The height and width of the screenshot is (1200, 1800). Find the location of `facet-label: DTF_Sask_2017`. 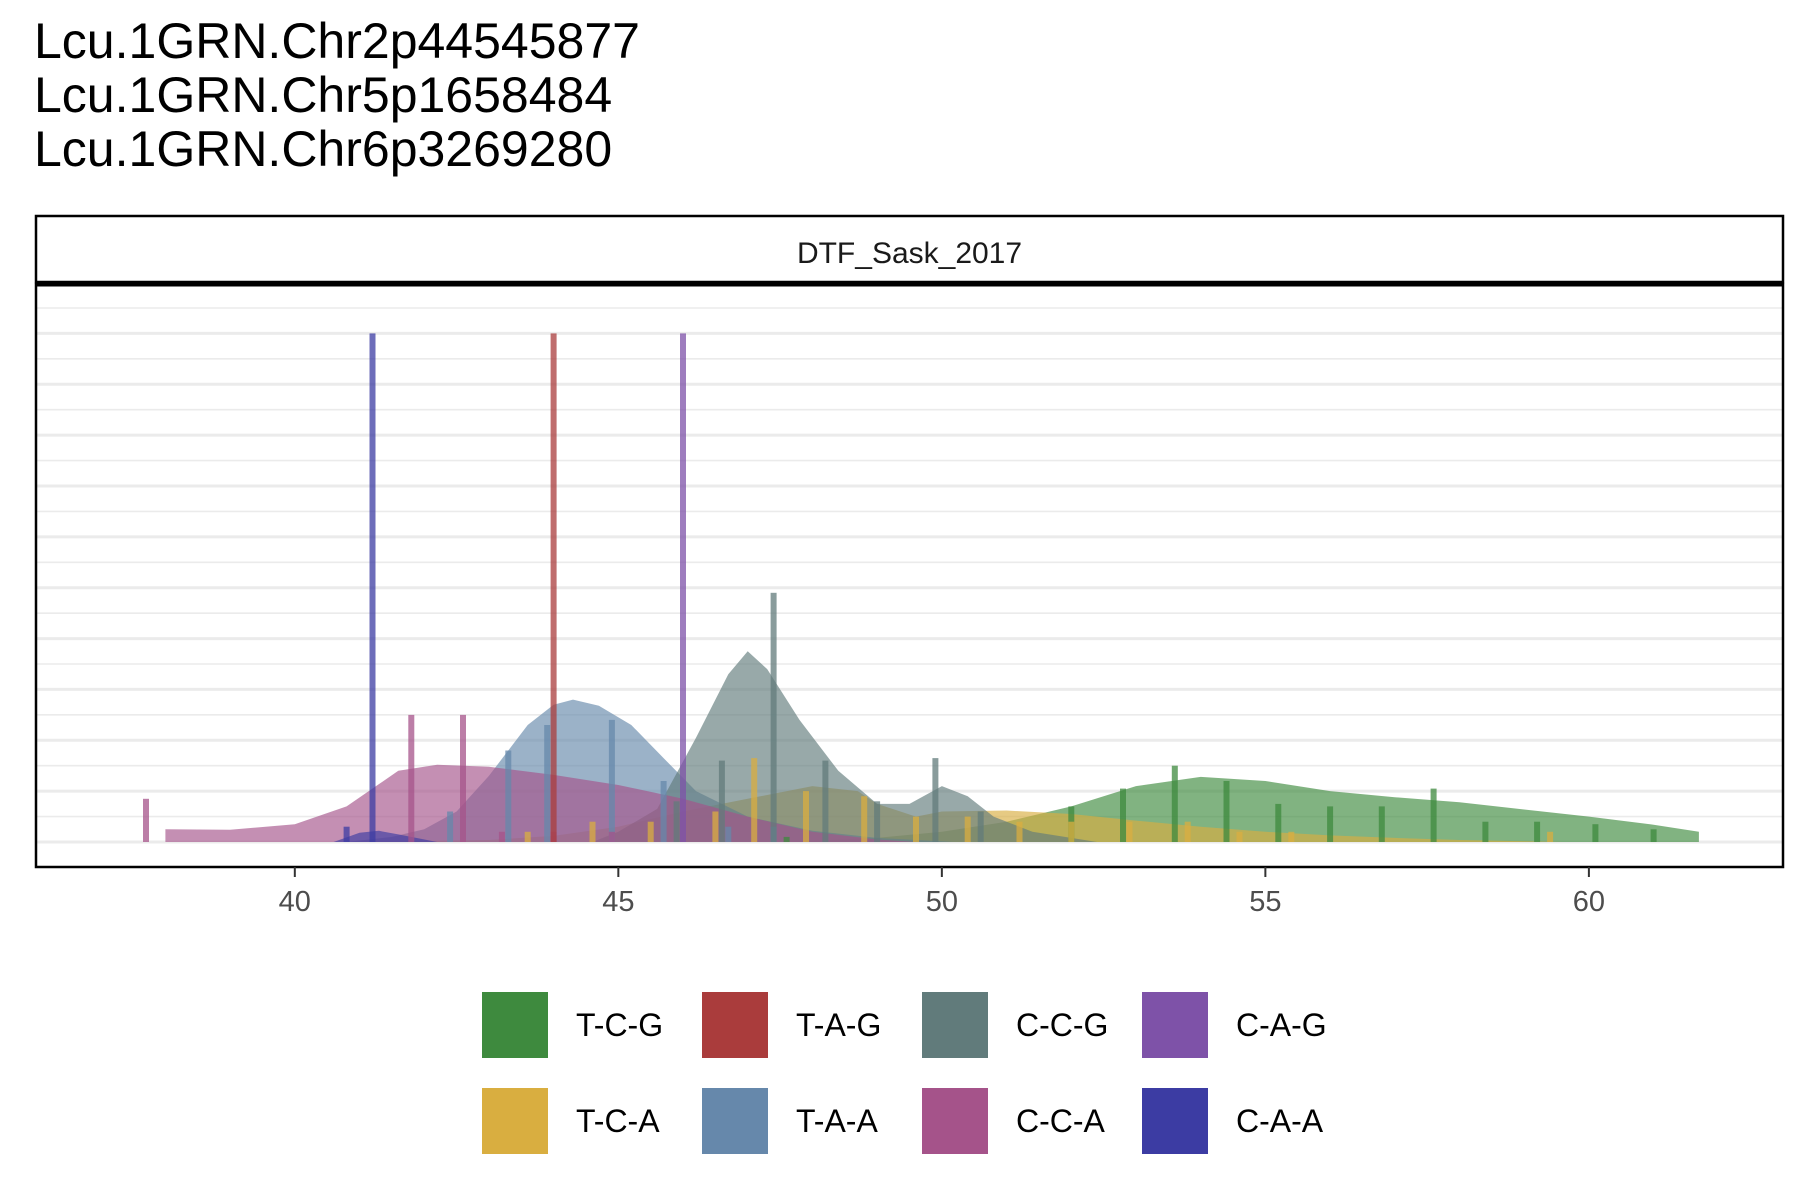

facet-label: DTF_Sask_2017 is located at coordinates (909, 253).